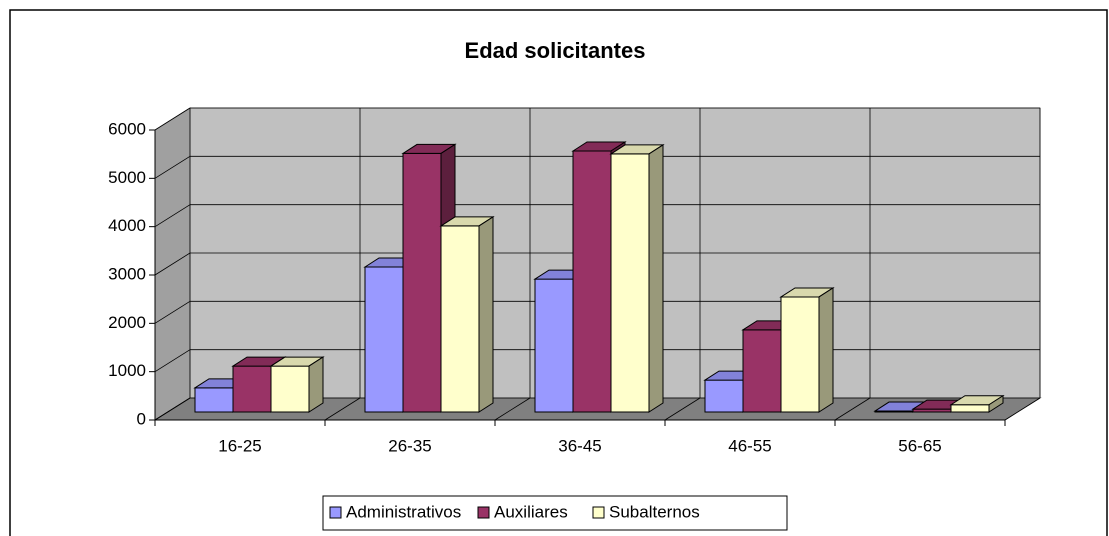 The image size is (1109, 536). I want to click on y-tick-label: 6000, so click(127, 128).